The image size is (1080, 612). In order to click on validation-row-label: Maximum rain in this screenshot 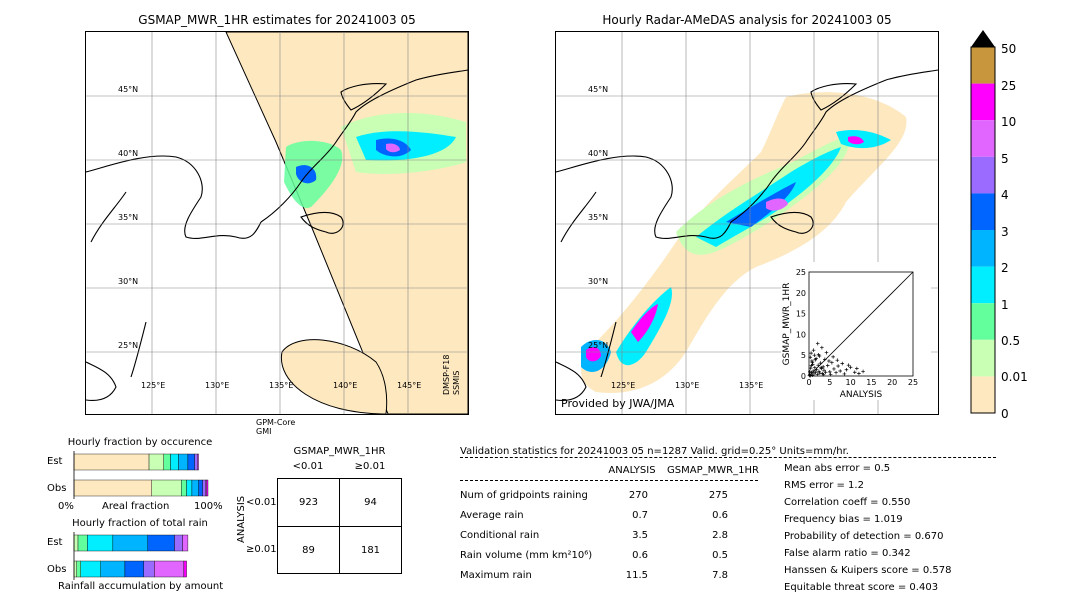, I will do `click(496, 575)`.